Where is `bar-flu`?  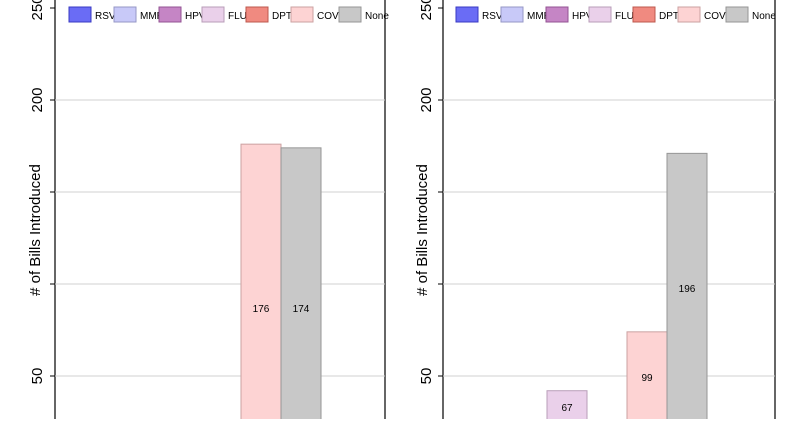
bar-flu is located at coordinates (567, 406).